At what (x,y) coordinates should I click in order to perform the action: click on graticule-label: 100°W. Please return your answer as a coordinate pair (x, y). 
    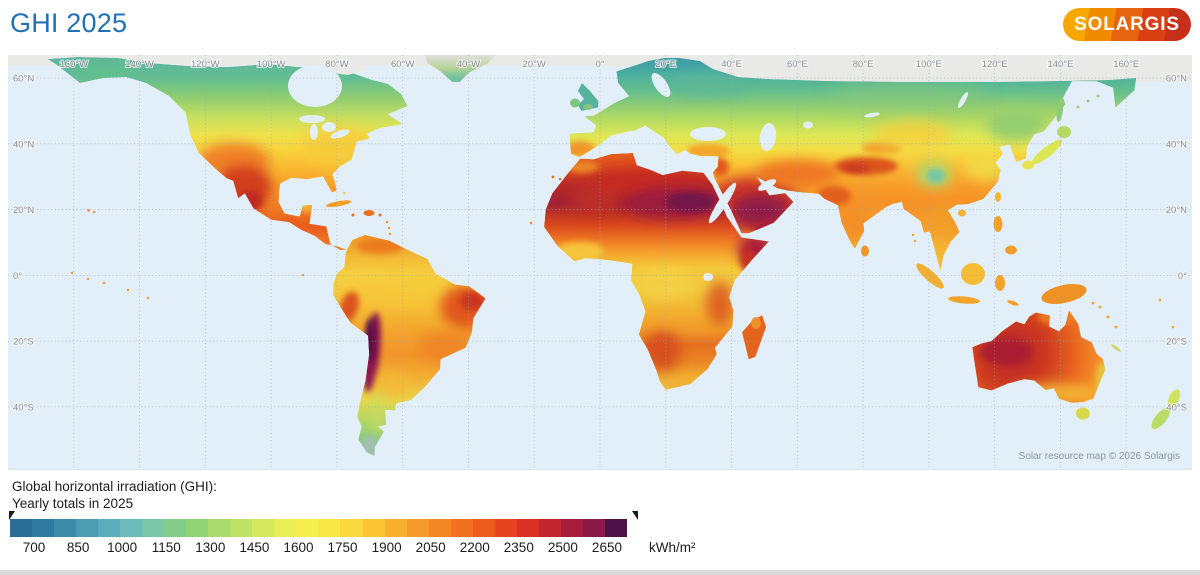
    Looking at the image, I should click on (271, 64).